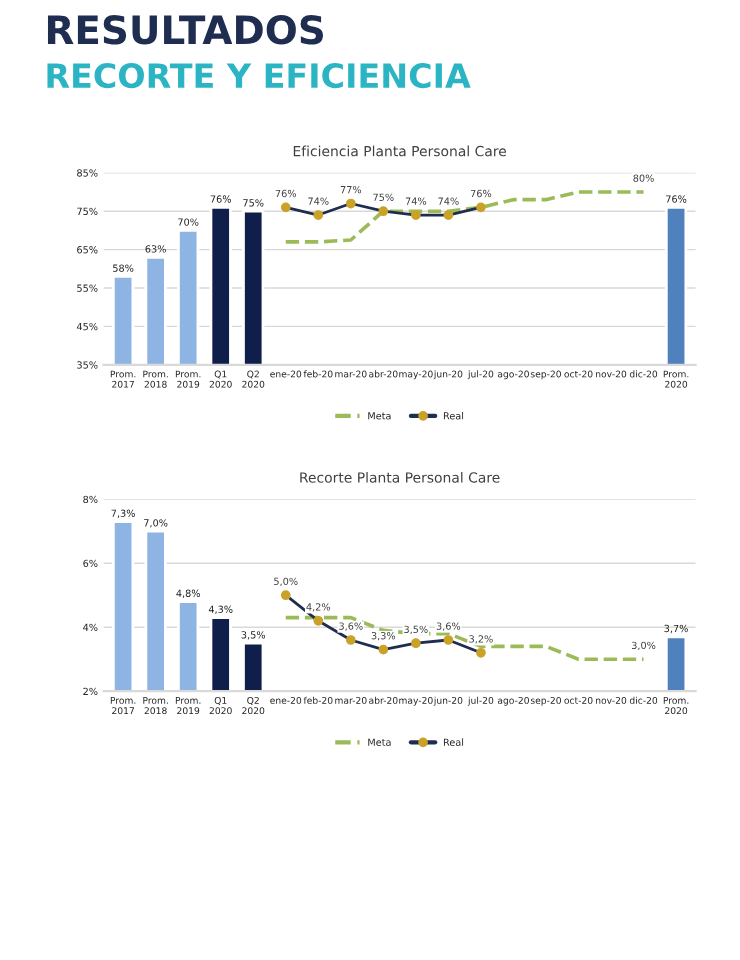 This screenshot has height=960, width=740. Describe the element at coordinates (259, 75) in the screenshot. I see `text: RECORTE Y EFICIENCIA` at that location.